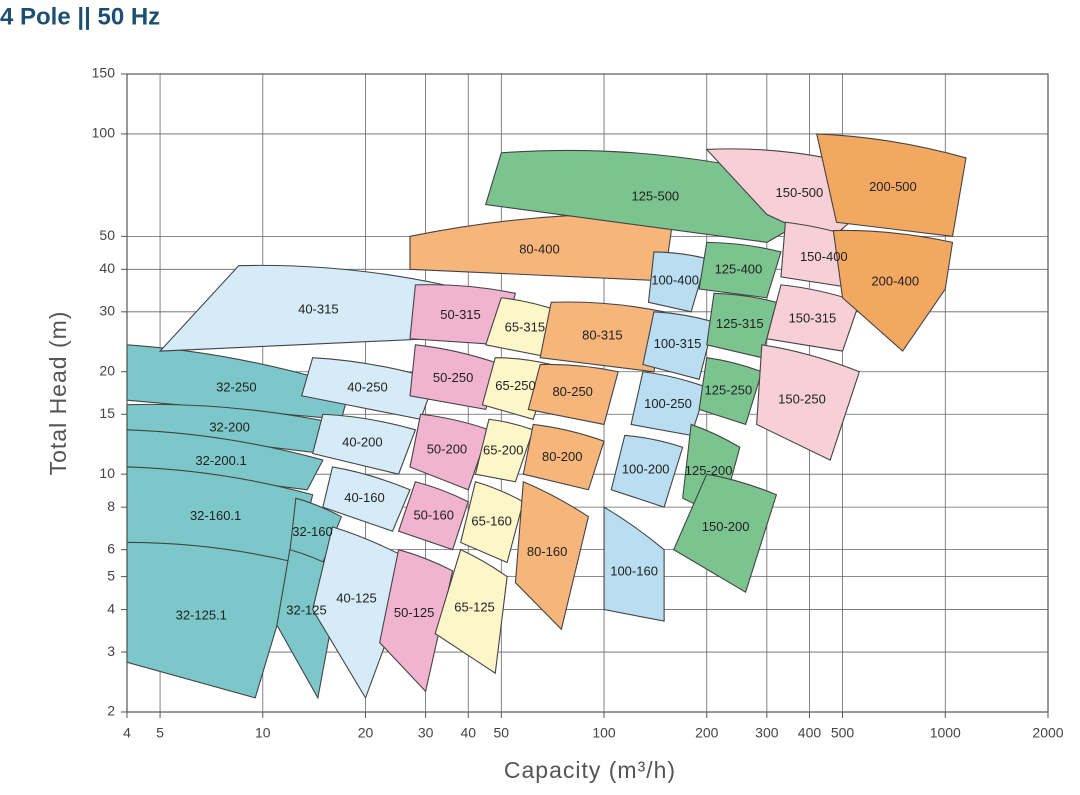  Describe the element at coordinates (426, 733) in the screenshot. I see `x-tick-label: 30` at that location.